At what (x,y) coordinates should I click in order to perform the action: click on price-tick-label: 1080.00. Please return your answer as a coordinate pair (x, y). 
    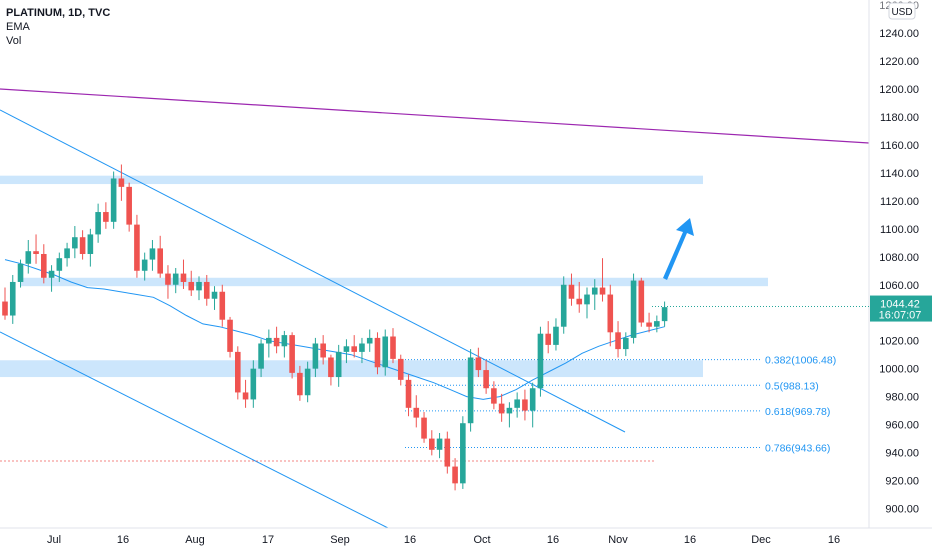
    Looking at the image, I should click on (899, 258).